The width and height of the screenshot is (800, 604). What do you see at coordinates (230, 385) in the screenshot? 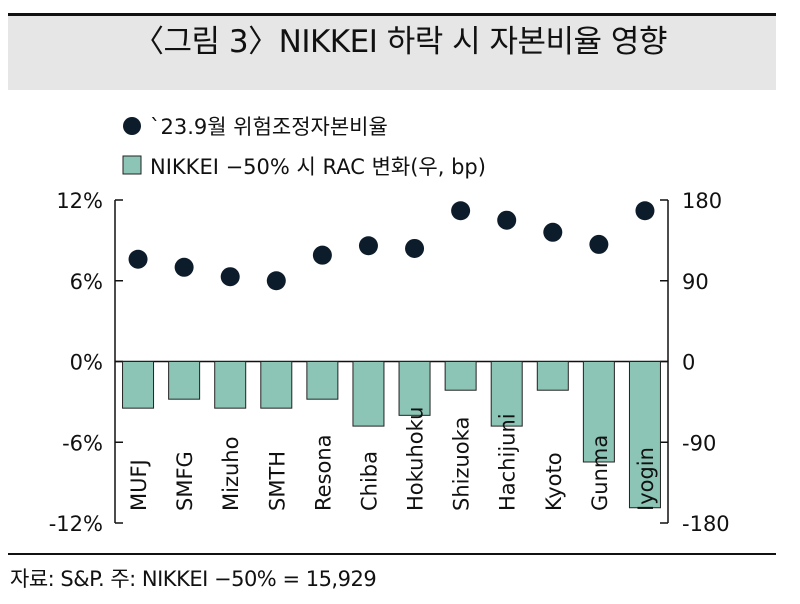
I see `bar-mizuho` at bounding box center [230, 385].